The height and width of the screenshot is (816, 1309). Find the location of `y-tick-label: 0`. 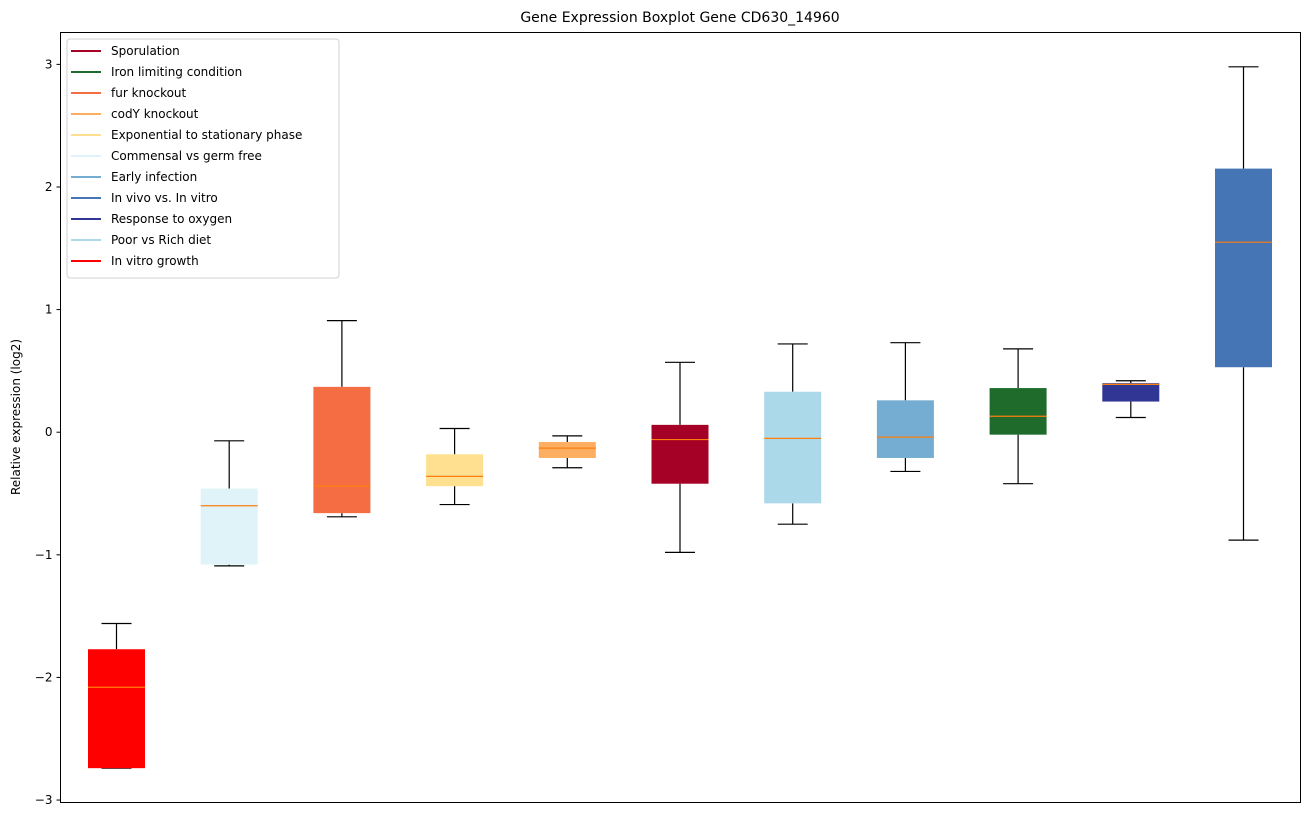

y-tick-label: 0 is located at coordinates (49, 432).